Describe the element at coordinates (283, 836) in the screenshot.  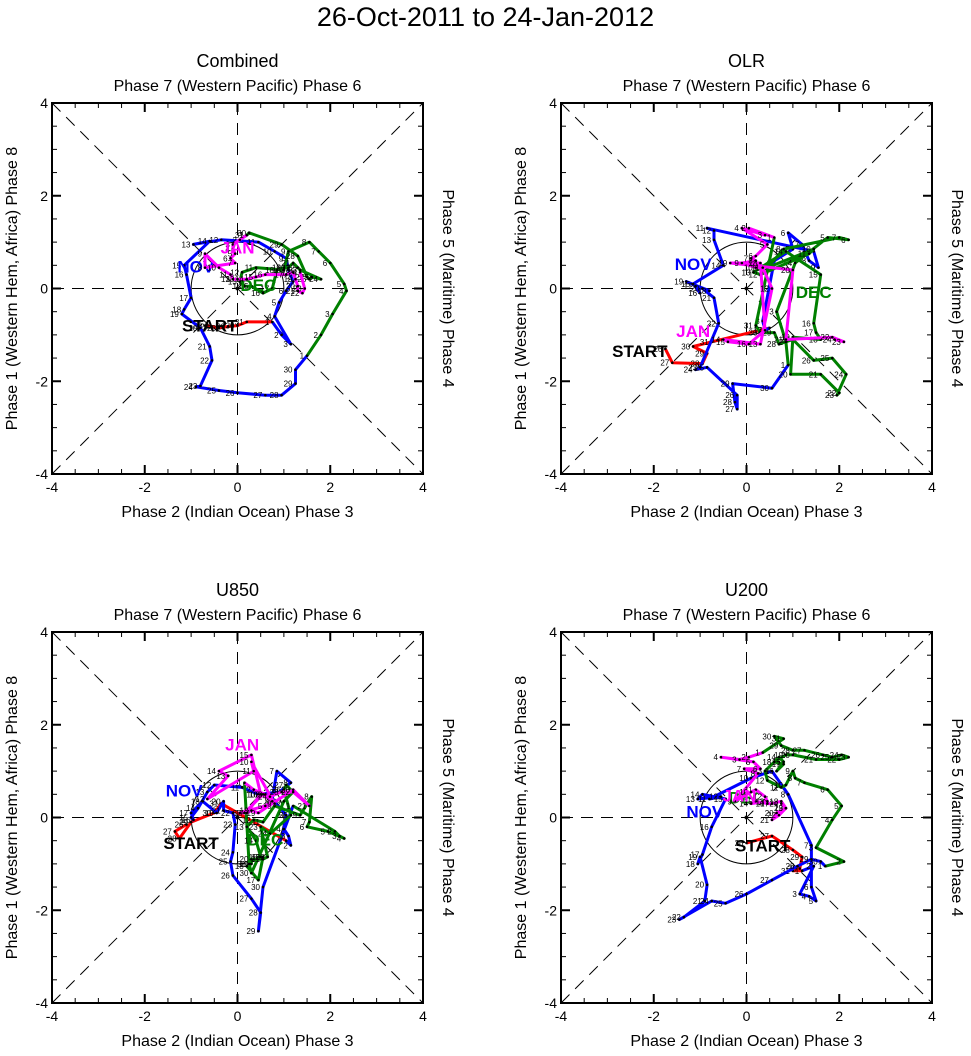
I see `day-label: 3` at that location.